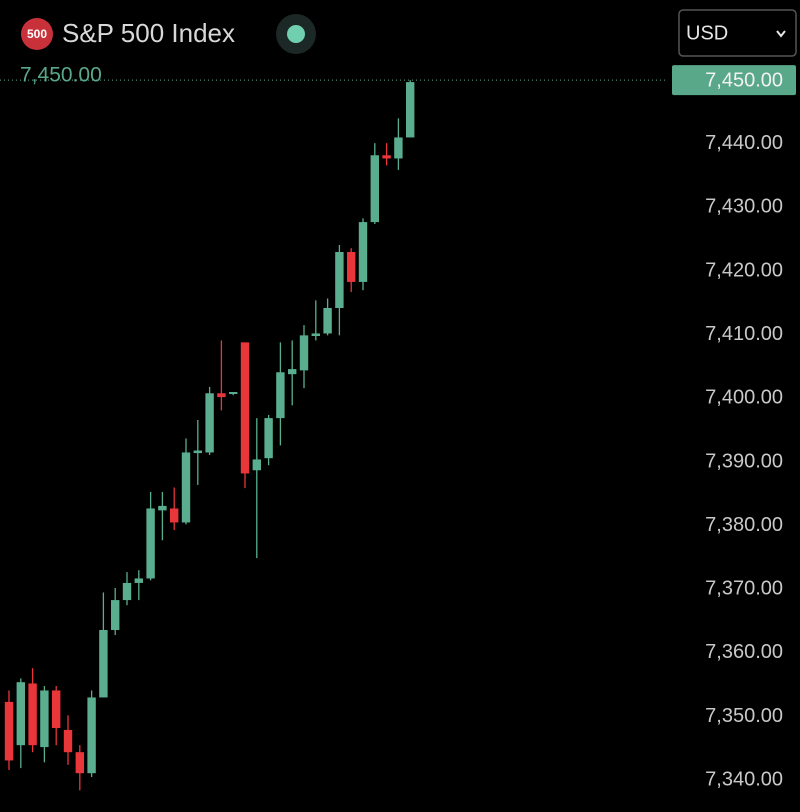  What do you see at coordinates (744, 652) in the screenshot?
I see `y-tick-label: 7,360.00` at bounding box center [744, 652].